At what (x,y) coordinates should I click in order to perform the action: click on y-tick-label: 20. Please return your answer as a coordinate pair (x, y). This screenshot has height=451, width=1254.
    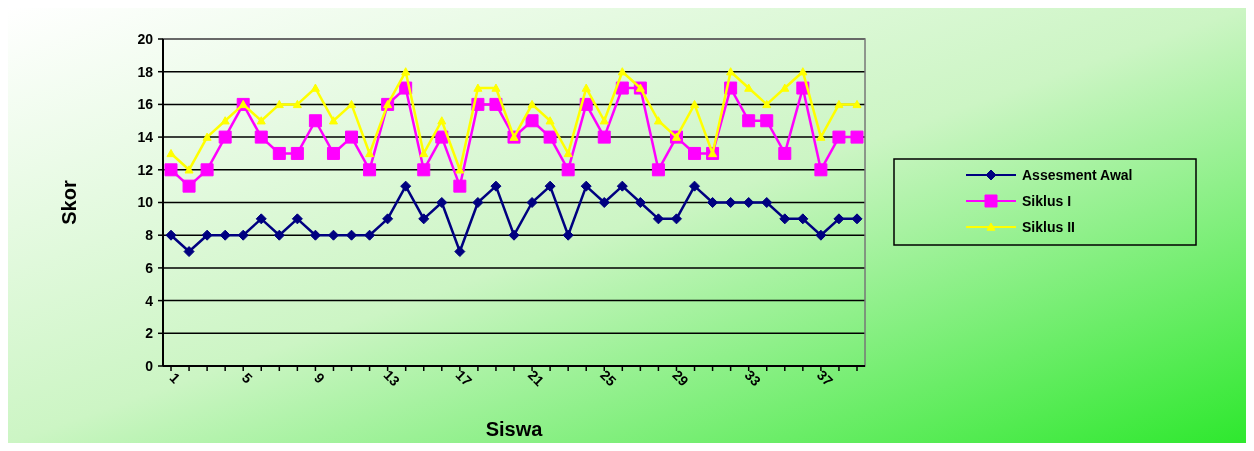
    Looking at the image, I should click on (145, 38).